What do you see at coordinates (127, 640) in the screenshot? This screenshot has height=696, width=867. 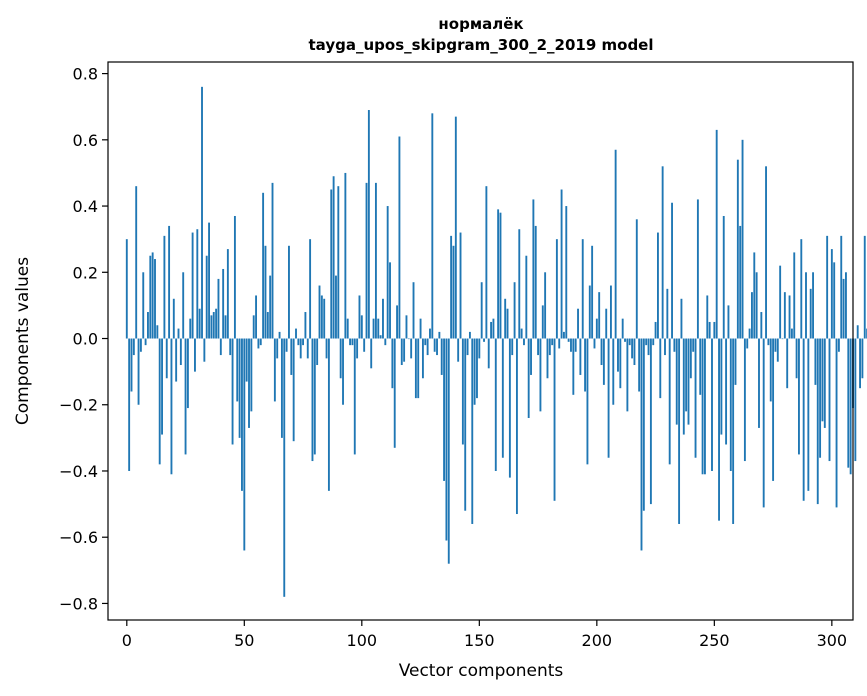 I see `x-tick-label: 0` at bounding box center [127, 640].